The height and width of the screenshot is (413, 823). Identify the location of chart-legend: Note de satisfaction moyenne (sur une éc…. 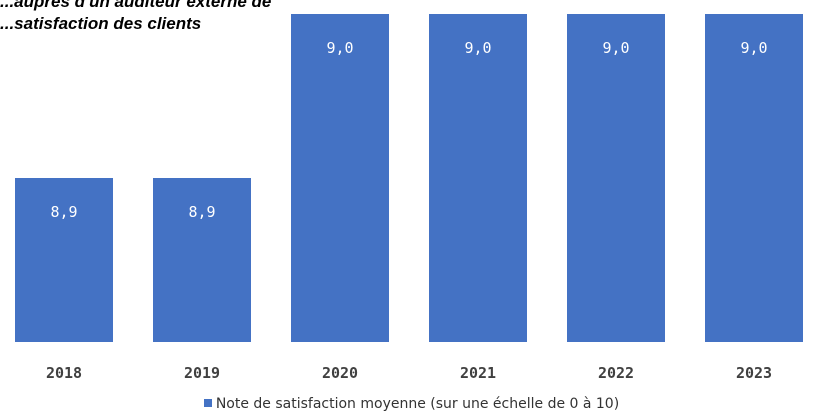
(411, 404).